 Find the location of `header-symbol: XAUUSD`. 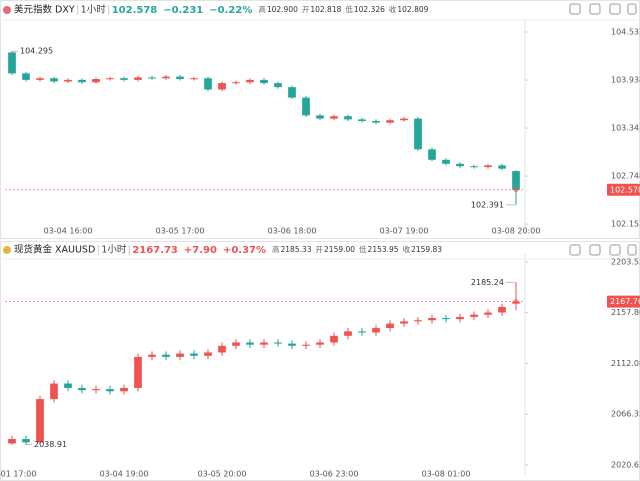

header-symbol: XAUUSD is located at coordinates (75, 250).